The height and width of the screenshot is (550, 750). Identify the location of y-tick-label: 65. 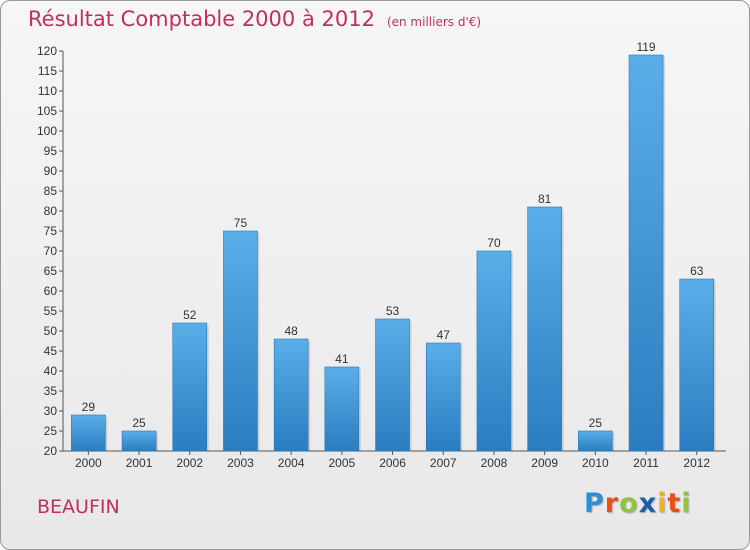
(51, 271).